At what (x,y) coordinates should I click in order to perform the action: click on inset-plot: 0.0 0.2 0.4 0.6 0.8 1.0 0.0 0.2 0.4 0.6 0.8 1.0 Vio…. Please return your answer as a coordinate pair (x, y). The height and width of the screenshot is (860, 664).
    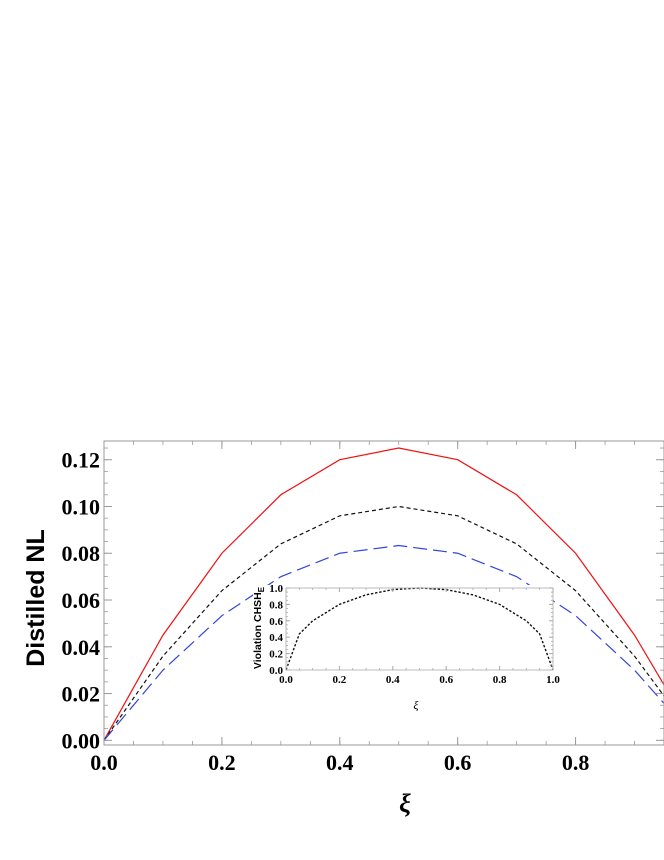
    Looking at the image, I should click on (406, 647).